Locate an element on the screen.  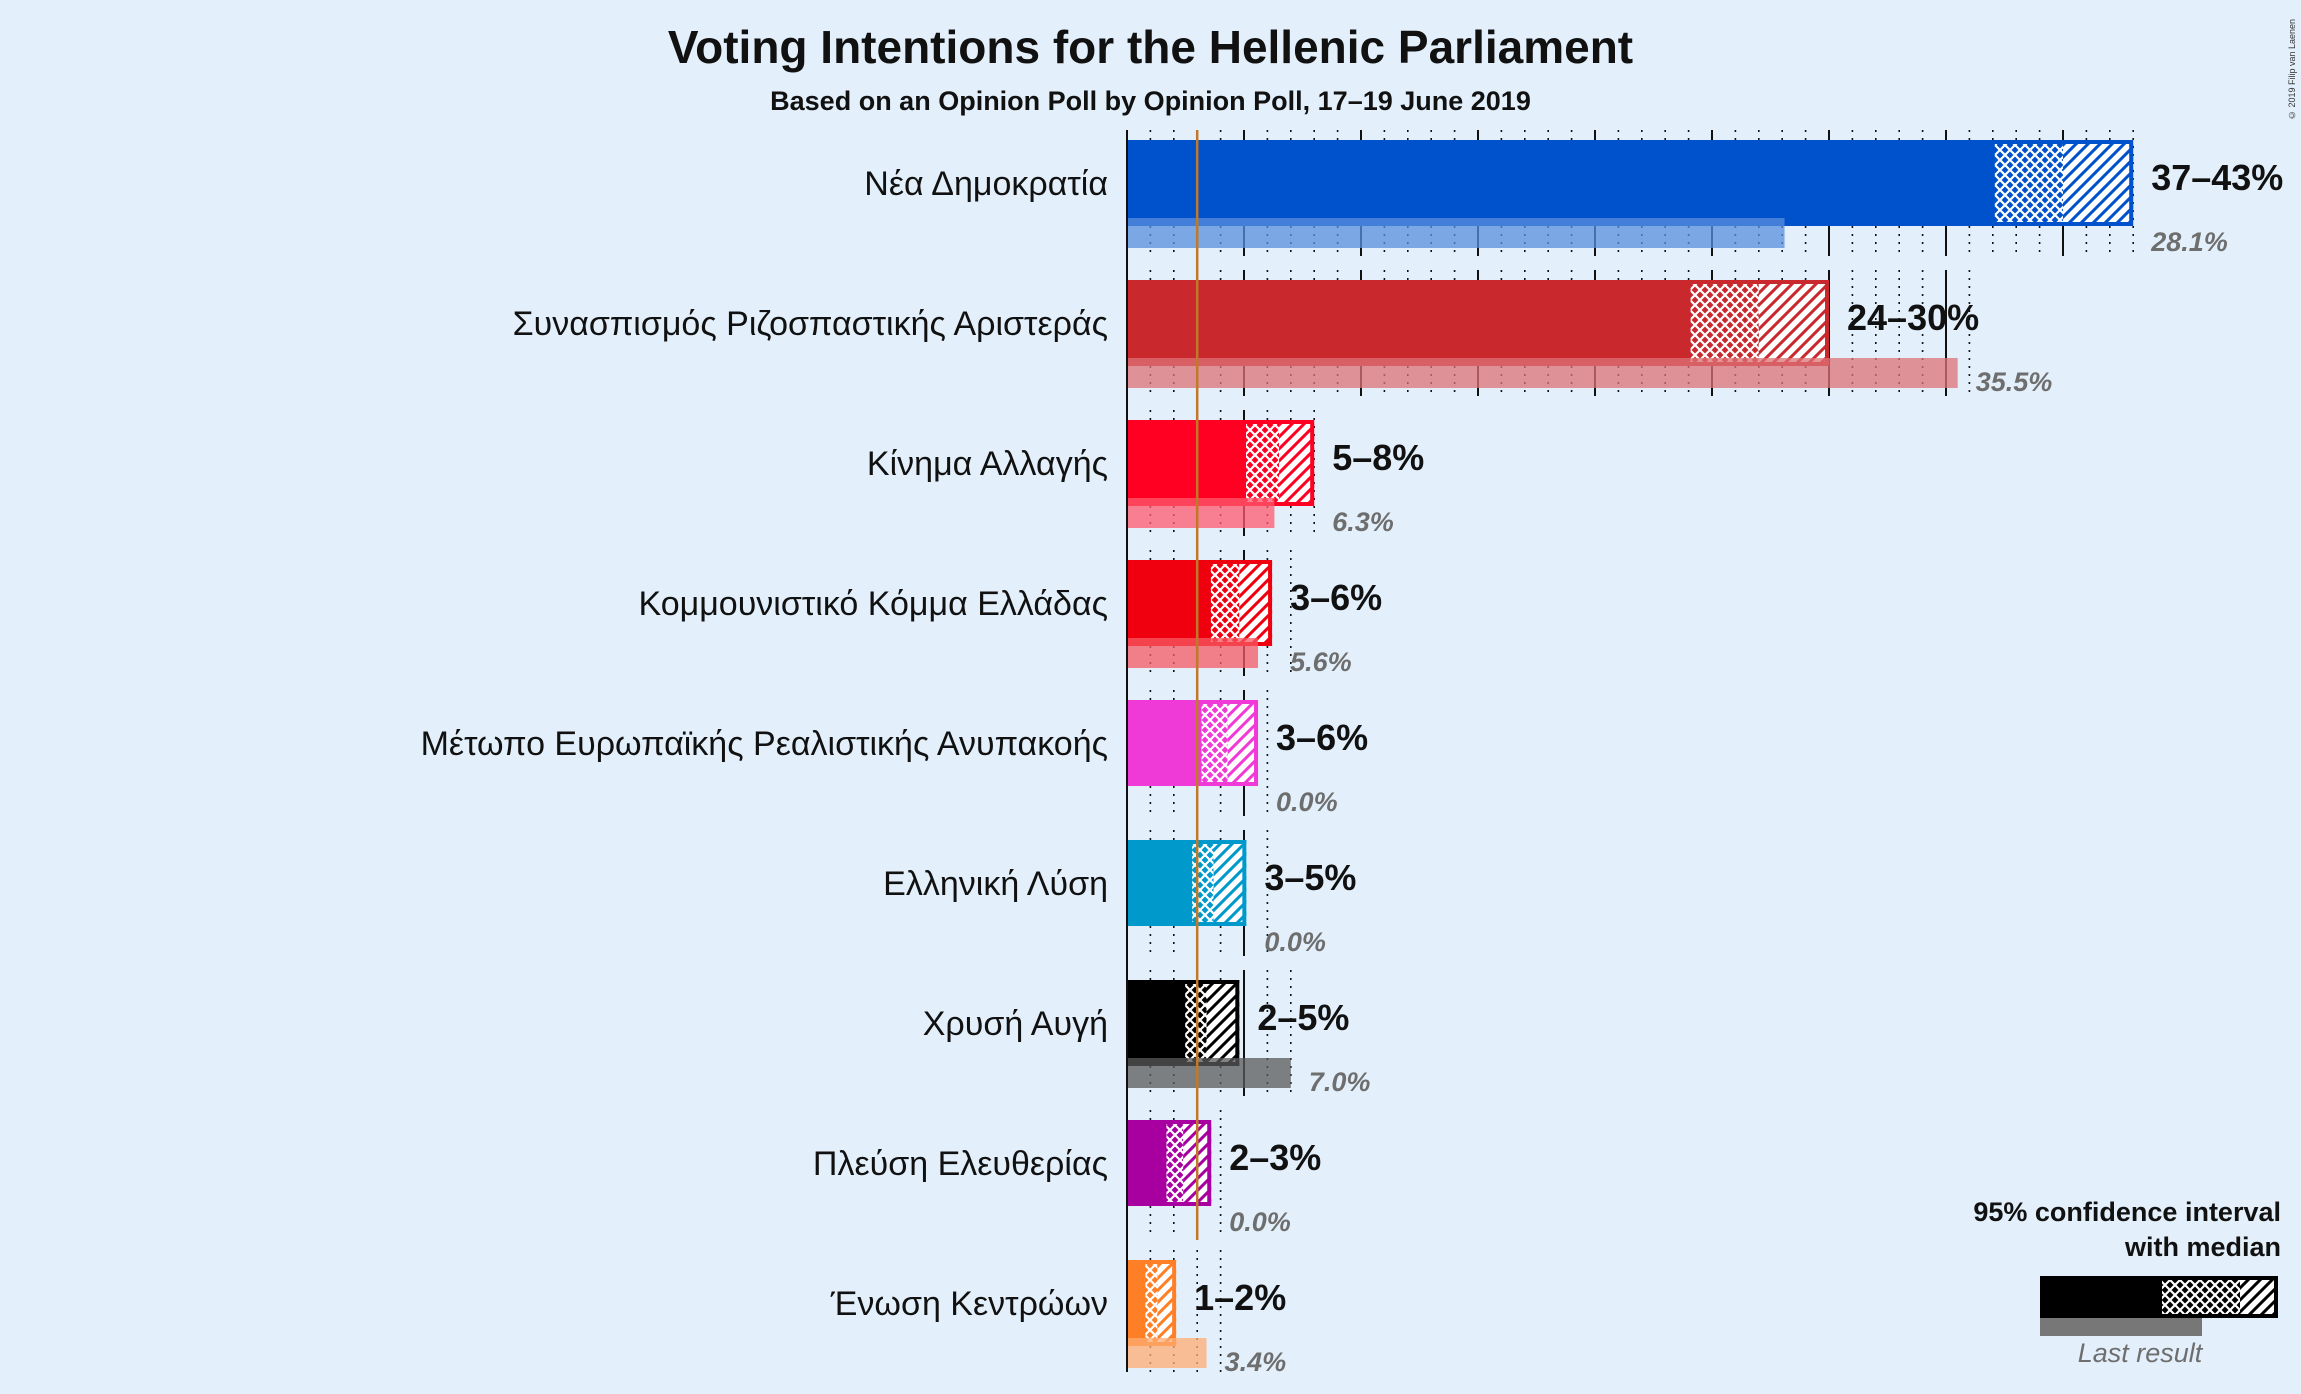
legend-title-line1: 95% confidence interval is located at coordinates (2127, 1212).